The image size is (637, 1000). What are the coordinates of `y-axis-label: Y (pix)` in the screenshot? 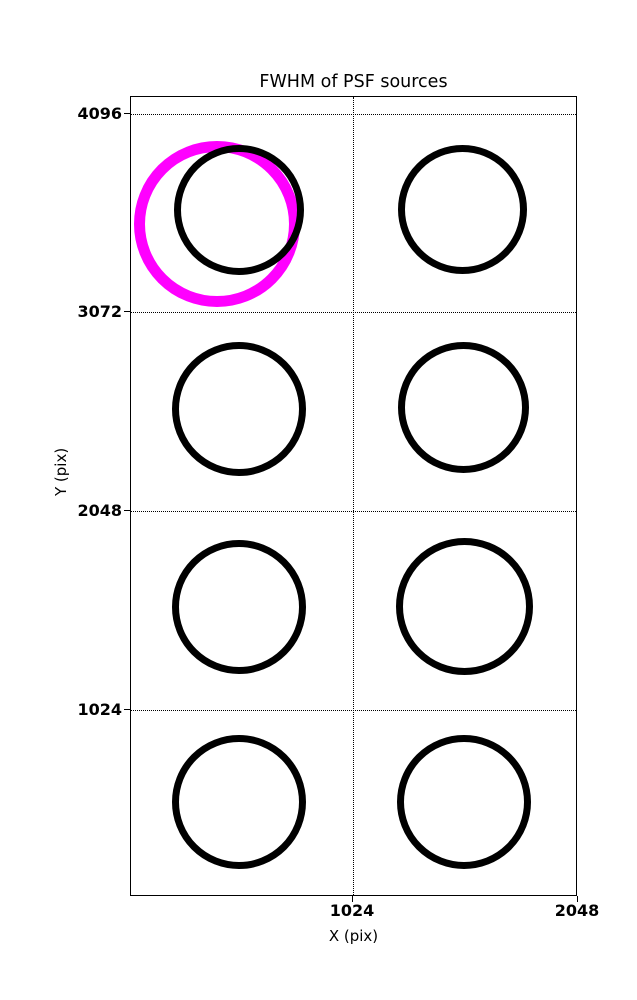 It's located at (61, 471).